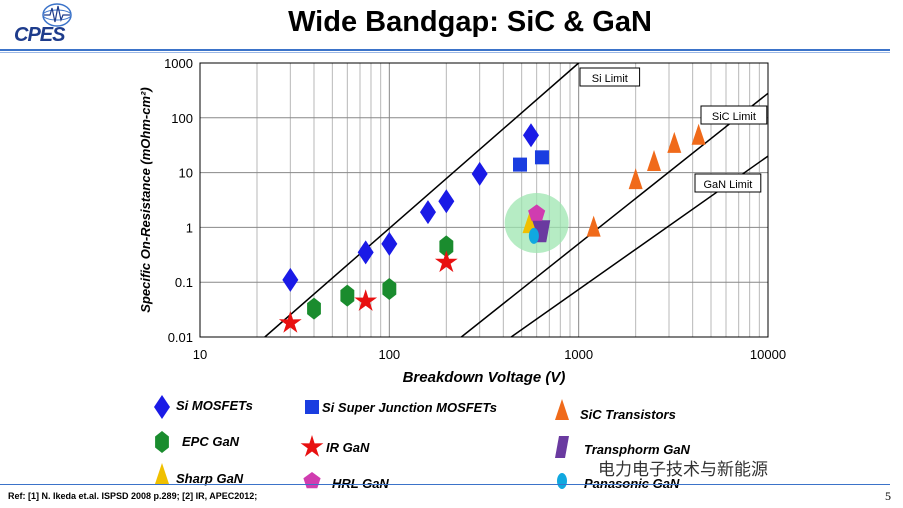 This screenshot has width=903, height=508. I want to click on x-tick-label: 10, so click(200, 354).